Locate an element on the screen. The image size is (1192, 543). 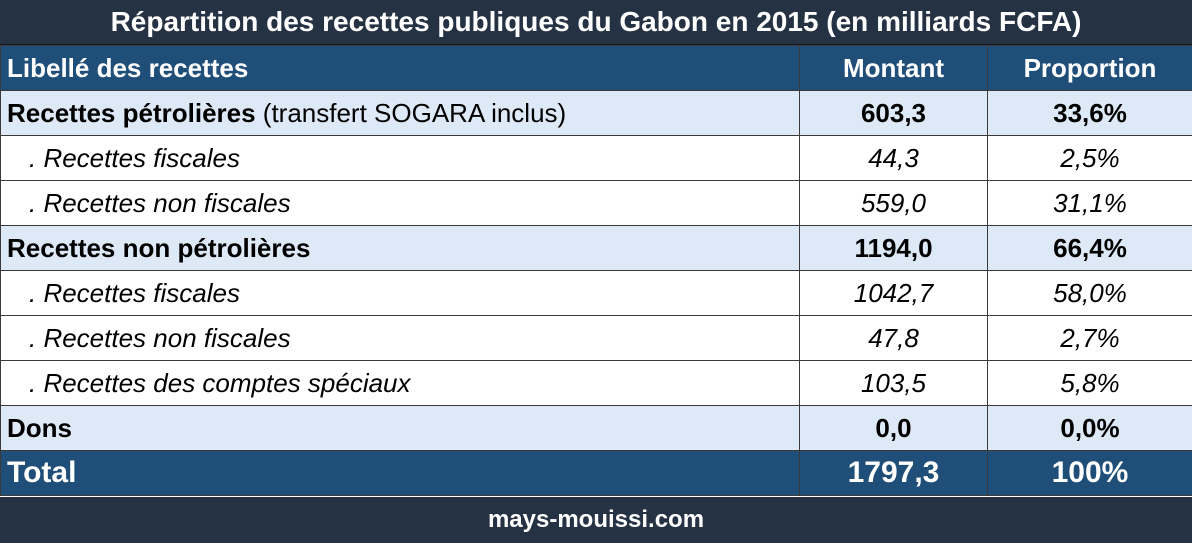
row-share: 31,1% is located at coordinates (1089, 203).